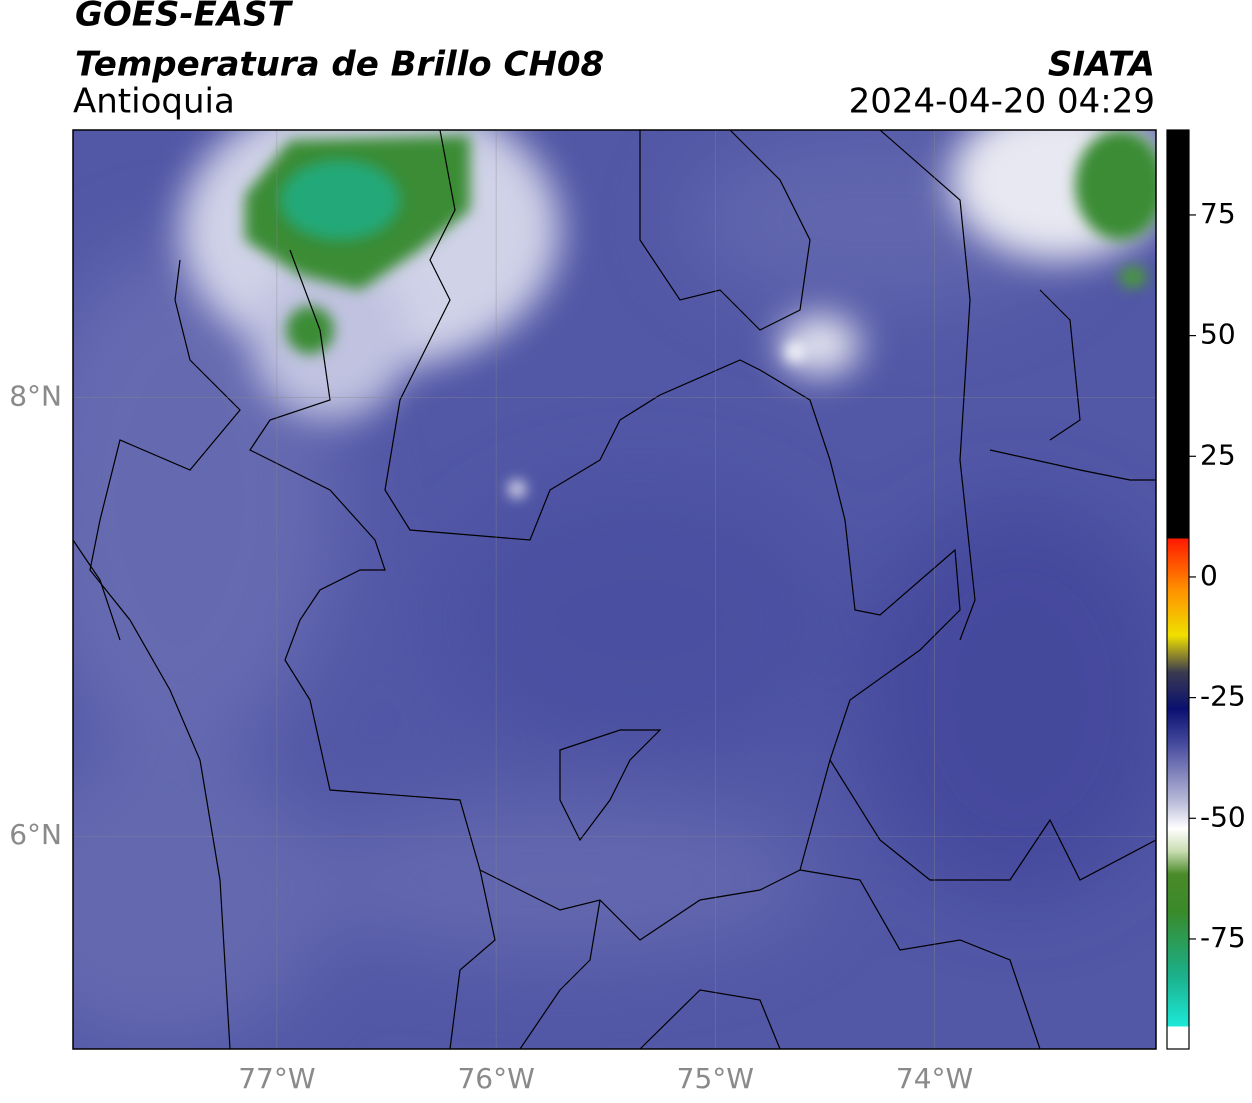 The width and height of the screenshot is (1252, 1103). What do you see at coordinates (1002, 102) in the screenshot?
I see `timestamp: 2024-04-20 04:29` at bounding box center [1002, 102].